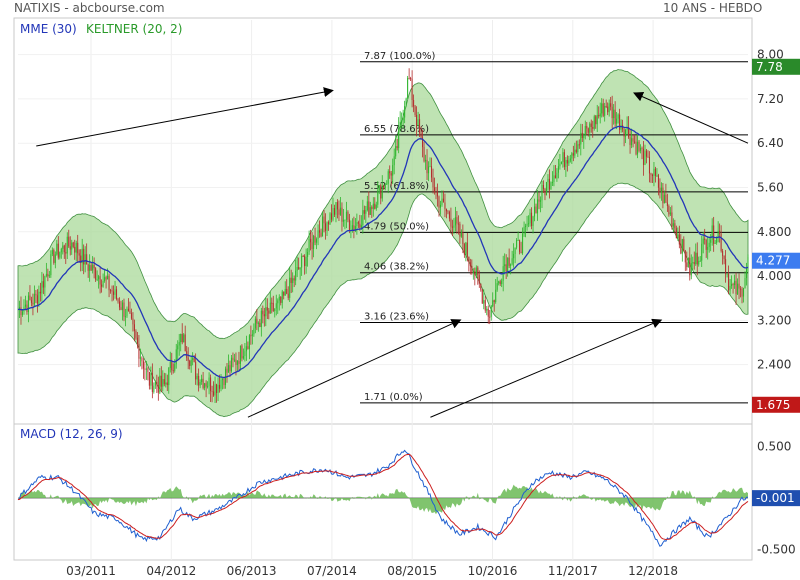 The height and width of the screenshot is (580, 800). I want to click on macd-badge, so click(776, 498).